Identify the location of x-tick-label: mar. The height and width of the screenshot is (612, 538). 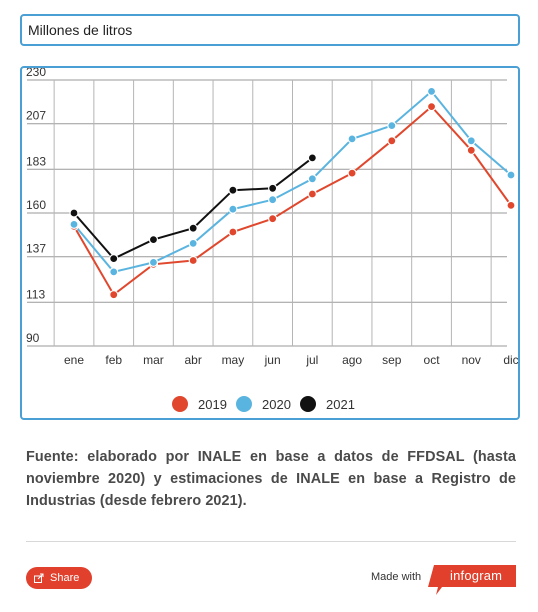
(153, 360).